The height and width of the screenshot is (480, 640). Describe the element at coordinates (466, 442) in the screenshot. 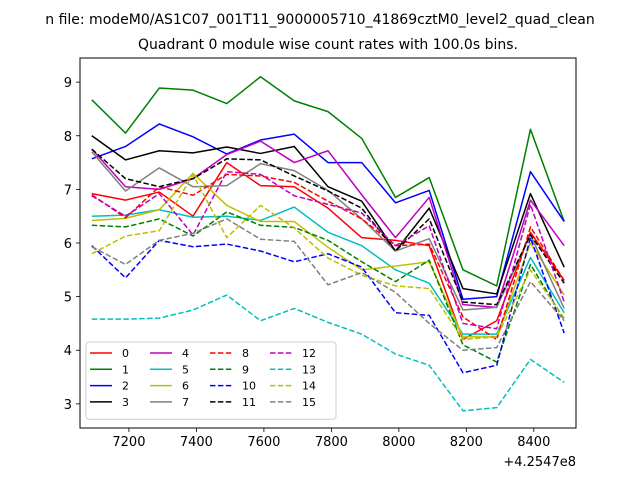

I see `x-tick-label: 8200` at that location.